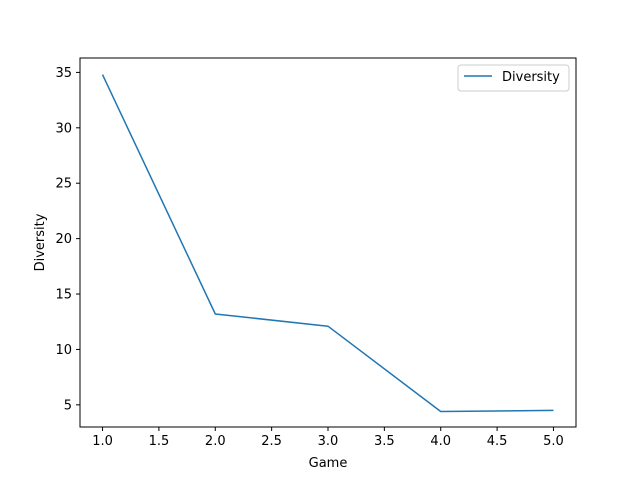  I want to click on legend-box, so click(513, 78).